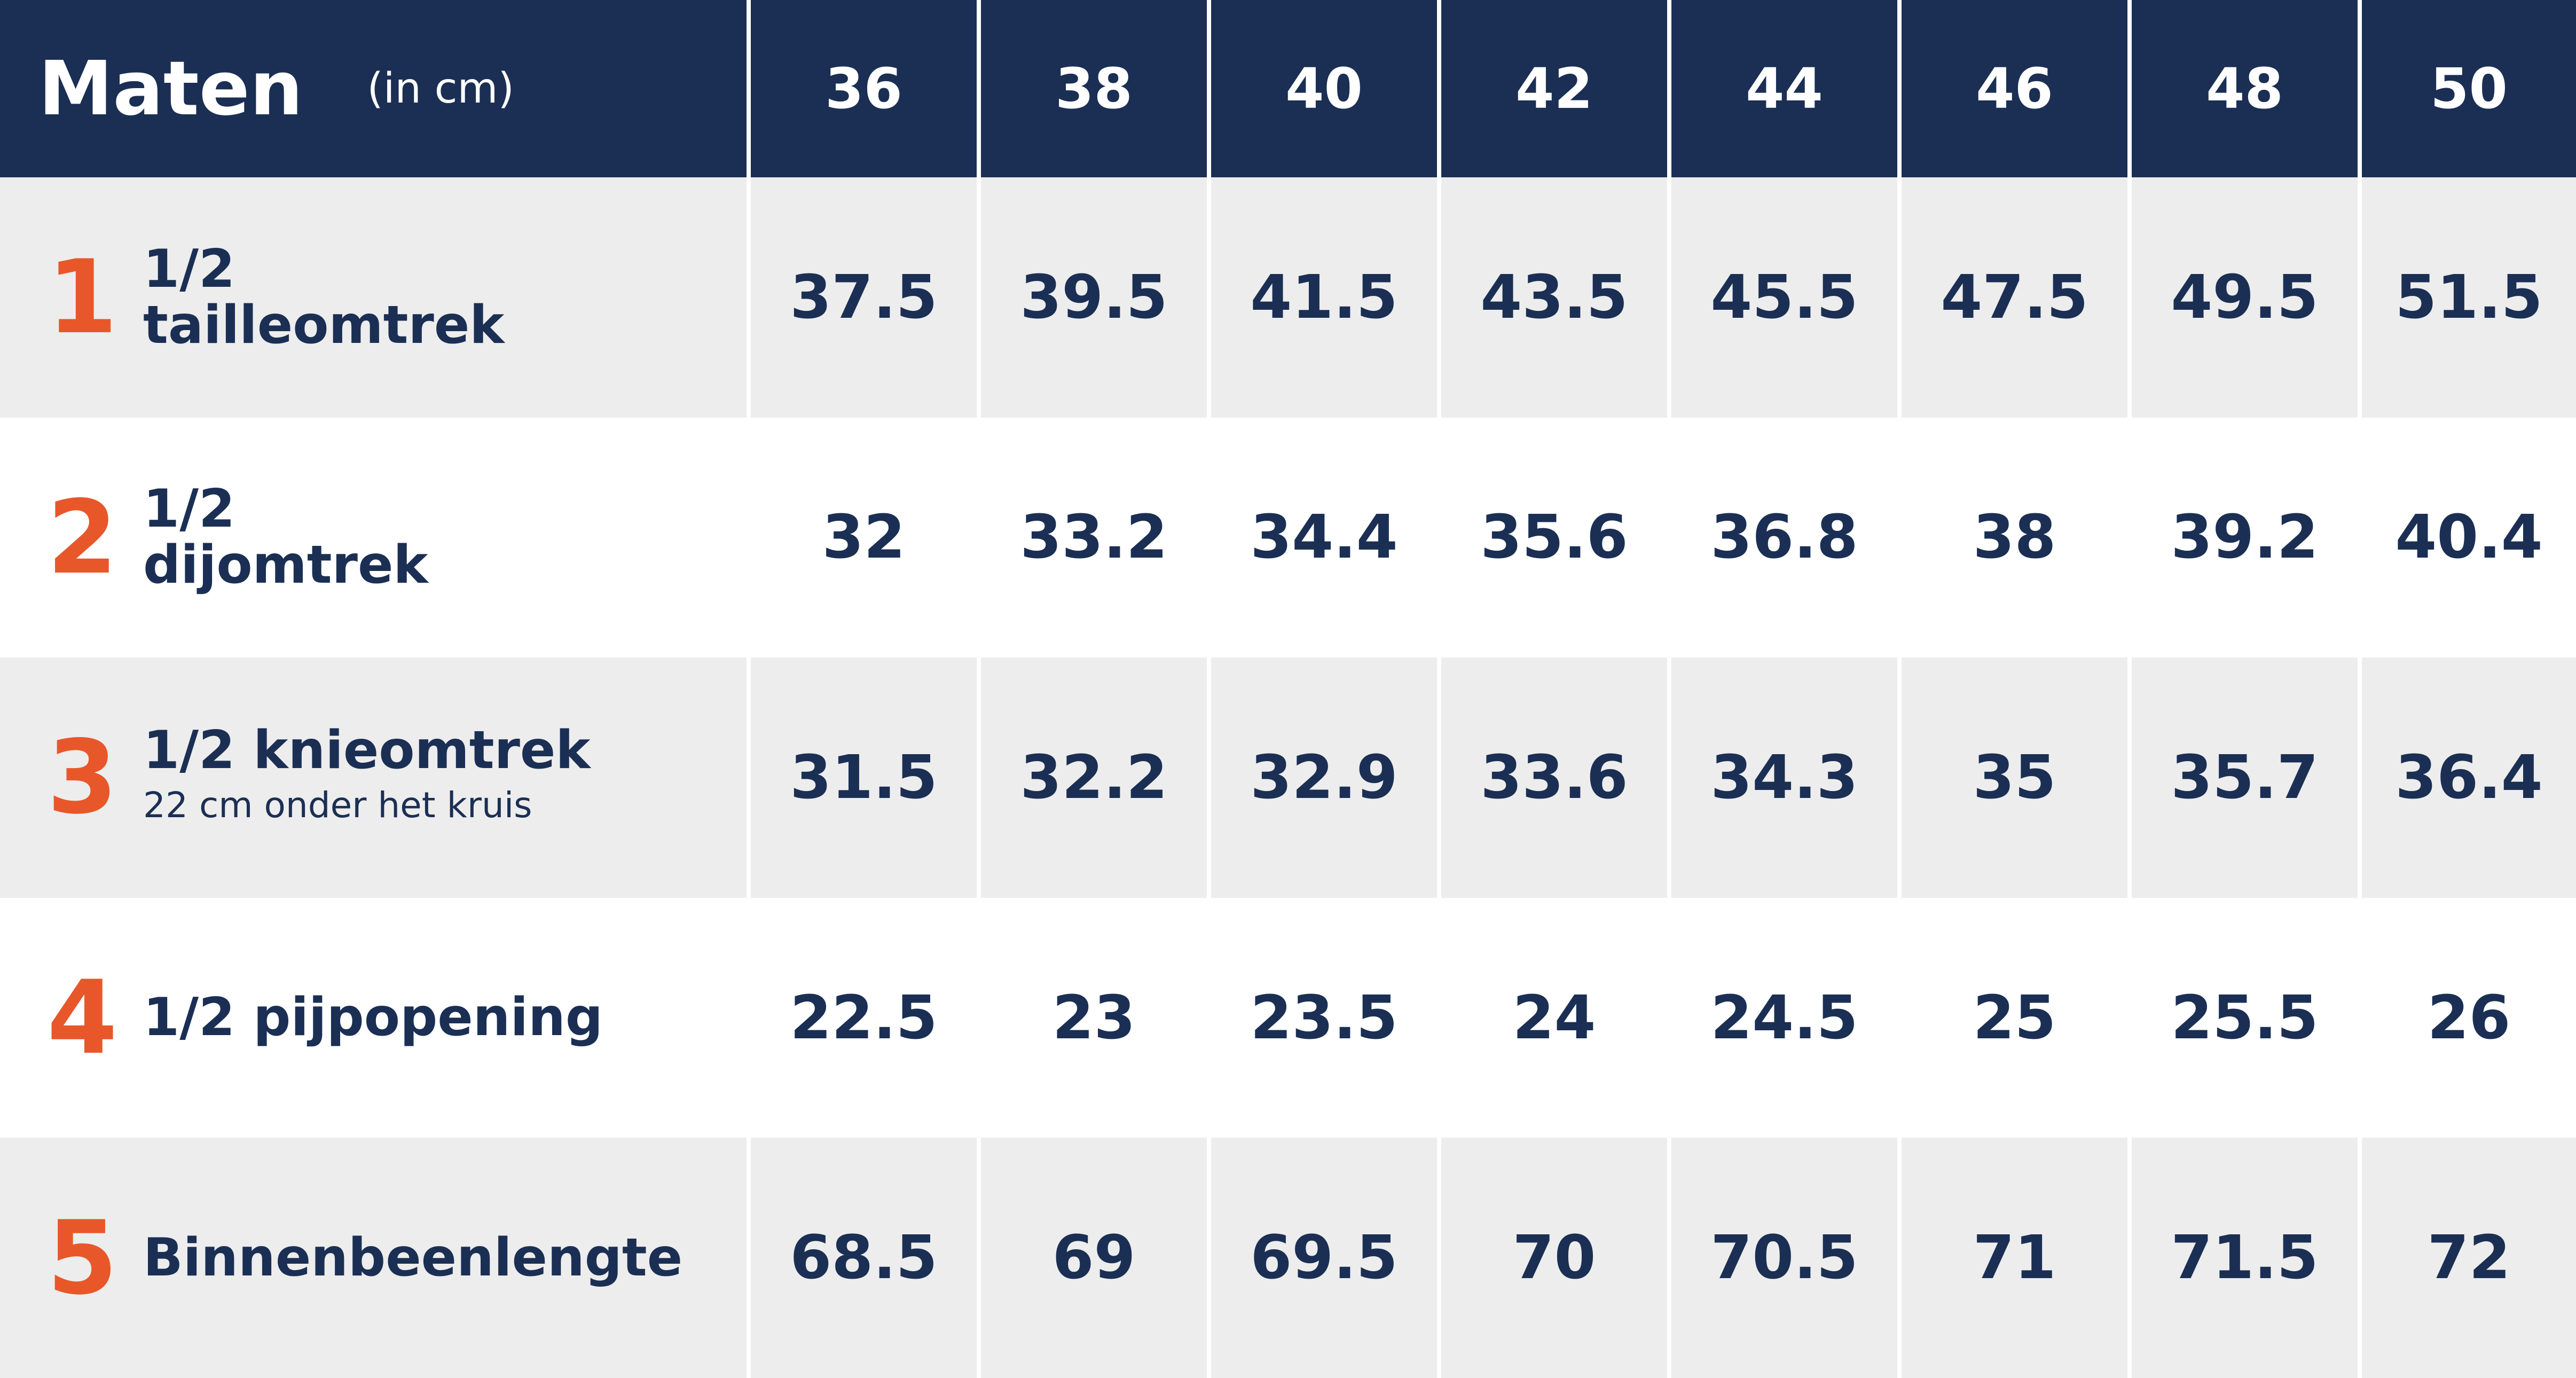  Describe the element at coordinates (2014, 1017) in the screenshot. I see `value-cell: 25` at that location.